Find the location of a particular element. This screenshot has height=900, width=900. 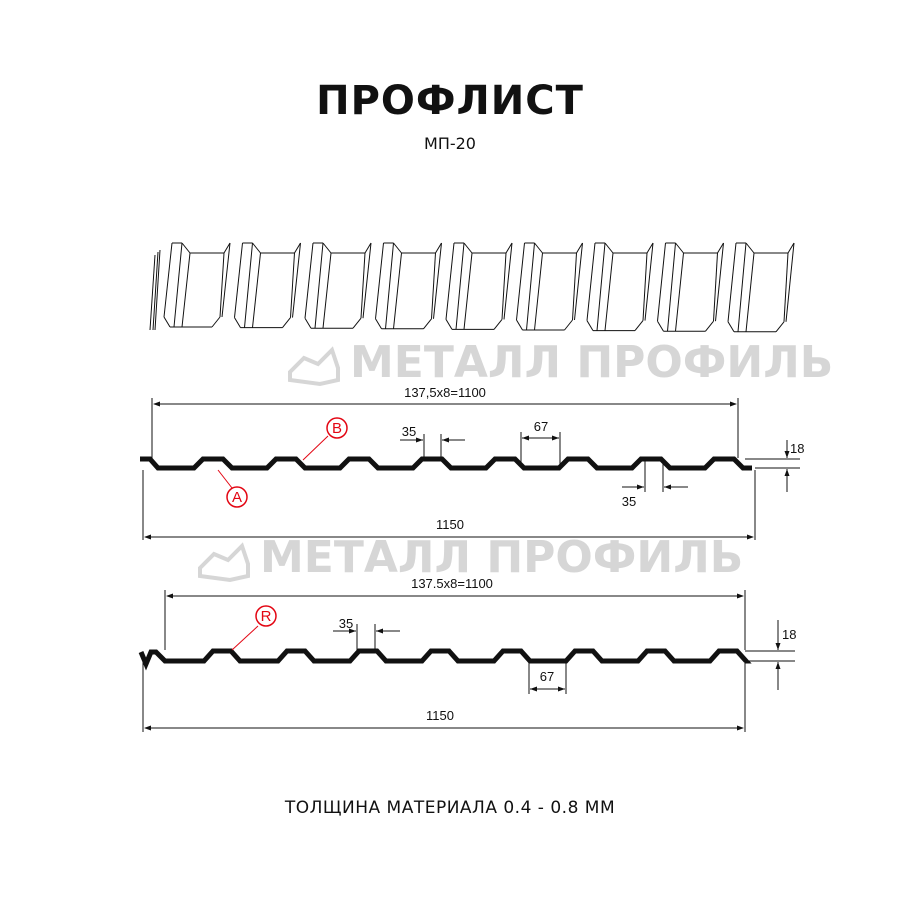

leader-b is located at coordinates (315, 448).